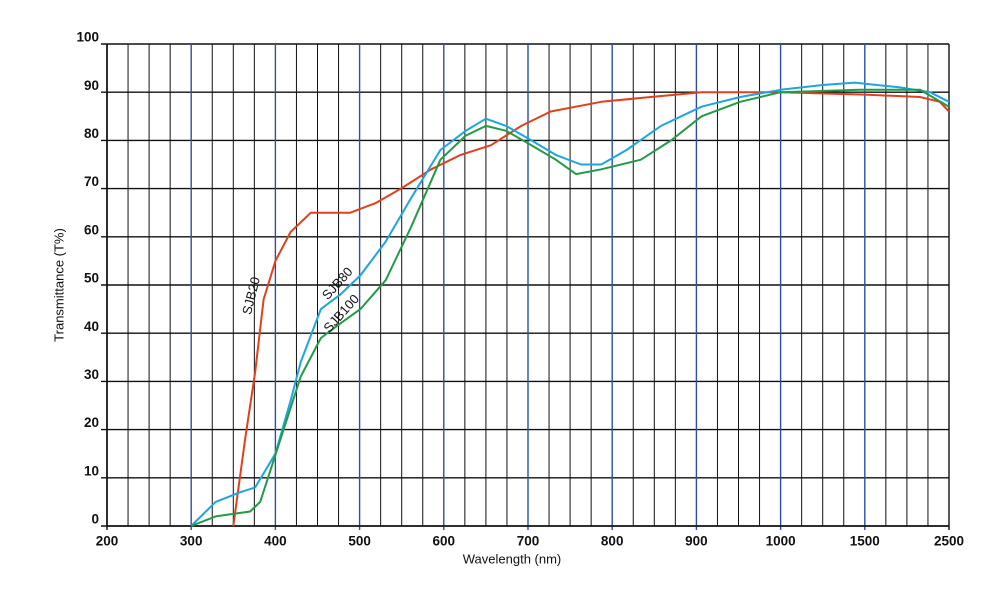 Image resolution: width=1000 pixels, height=590 pixels. What do you see at coordinates (91, 85) in the screenshot?
I see `y-tick-label: 90` at bounding box center [91, 85].